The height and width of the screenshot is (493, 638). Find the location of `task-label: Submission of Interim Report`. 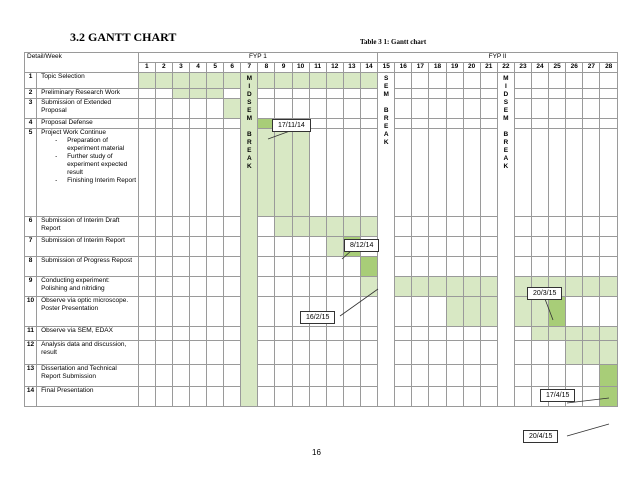

task-label: Submission of Interim Report is located at coordinates (83, 241).